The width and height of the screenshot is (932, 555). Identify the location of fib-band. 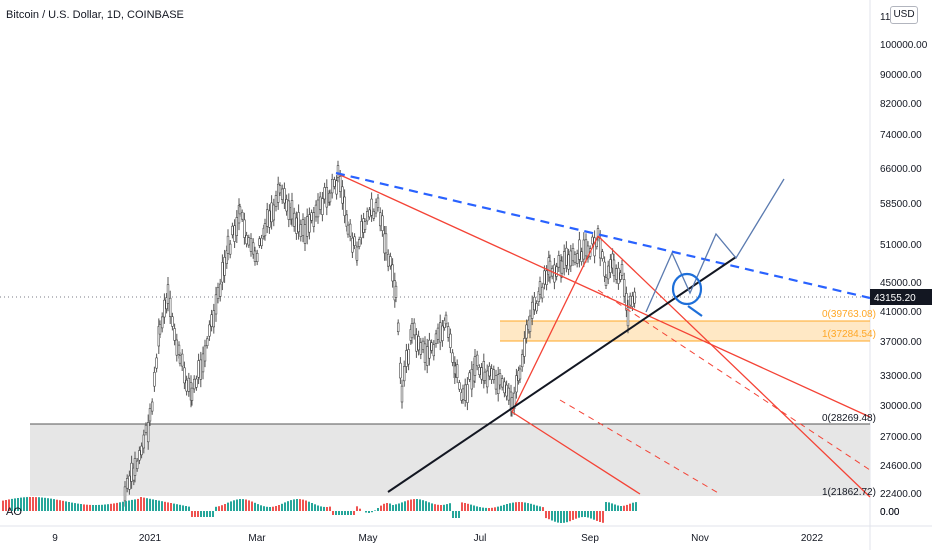
(685, 331).